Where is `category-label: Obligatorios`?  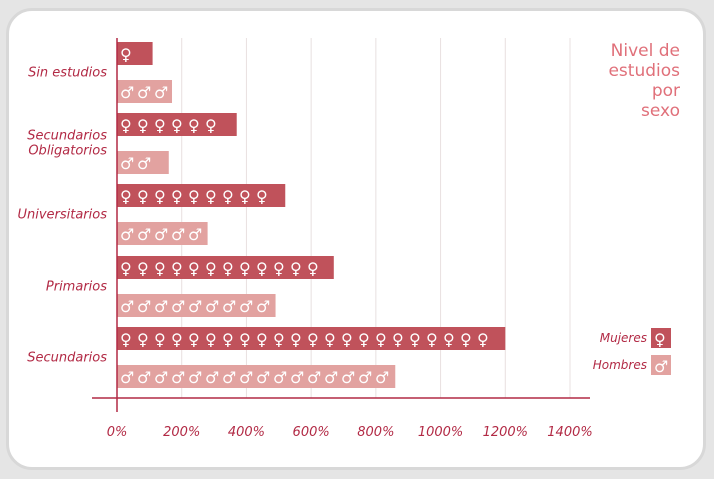 category-label: Obligatorios is located at coordinates (67, 151).